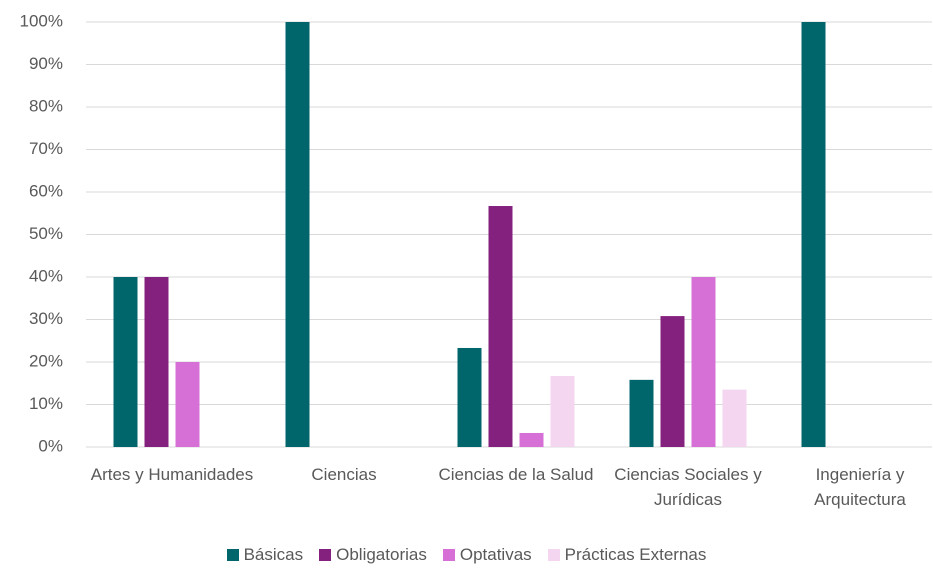  I want to click on y-tick-label: 100%, so click(41, 20).